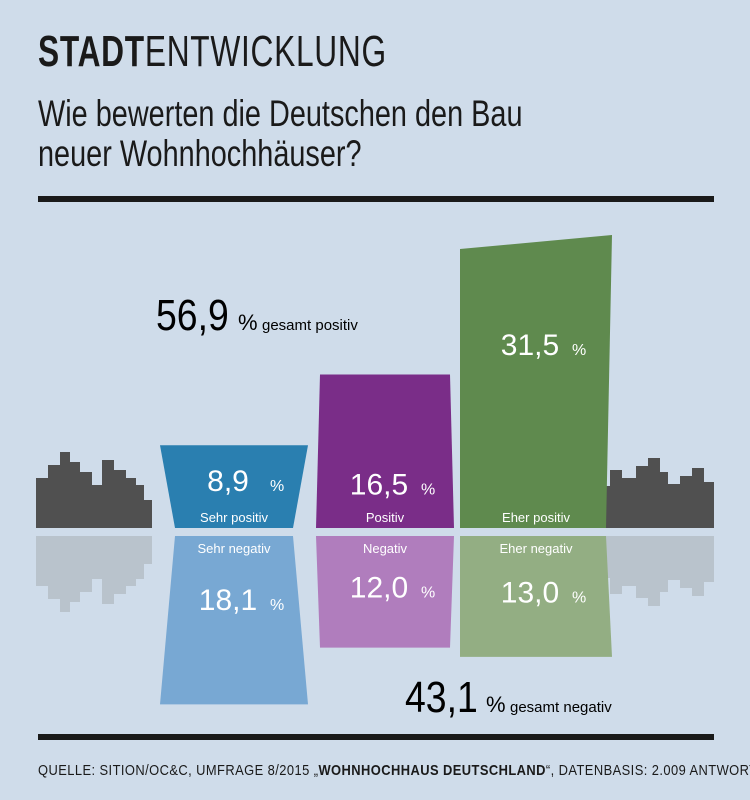 This screenshot has height=800, width=750. What do you see at coordinates (376, 737) in the screenshot?
I see `bottom-divider` at bounding box center [376, 737].